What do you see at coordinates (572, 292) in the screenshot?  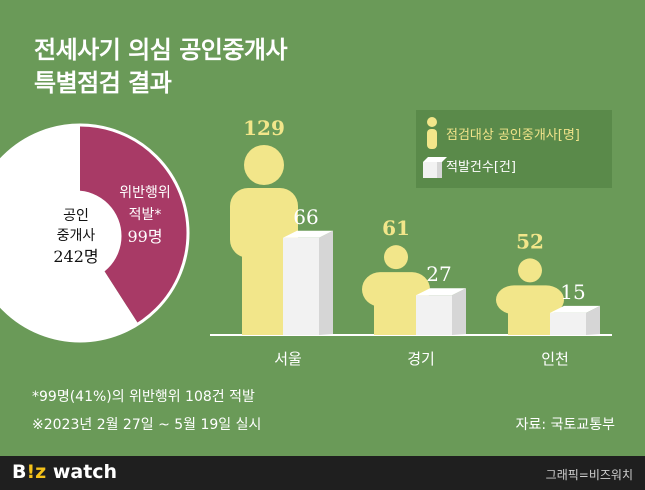 I see `box-value-2: 15` at bounding box center [572, 292].